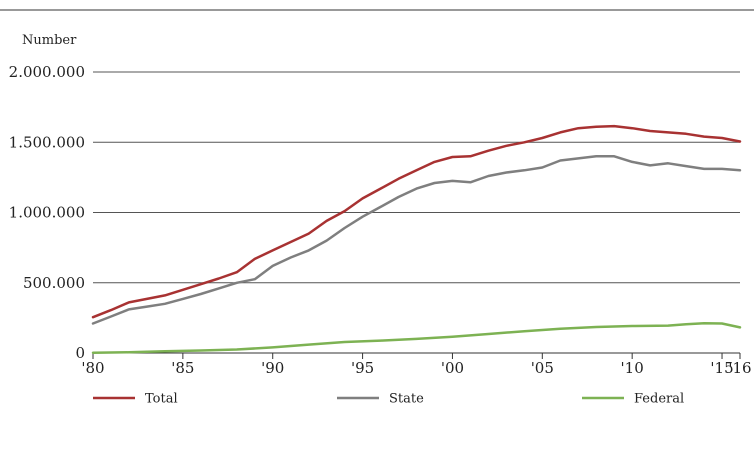  Describe the element at coordinates (54, 283) in the screenshot. I see `y-tick-label: 500.000` at that location.